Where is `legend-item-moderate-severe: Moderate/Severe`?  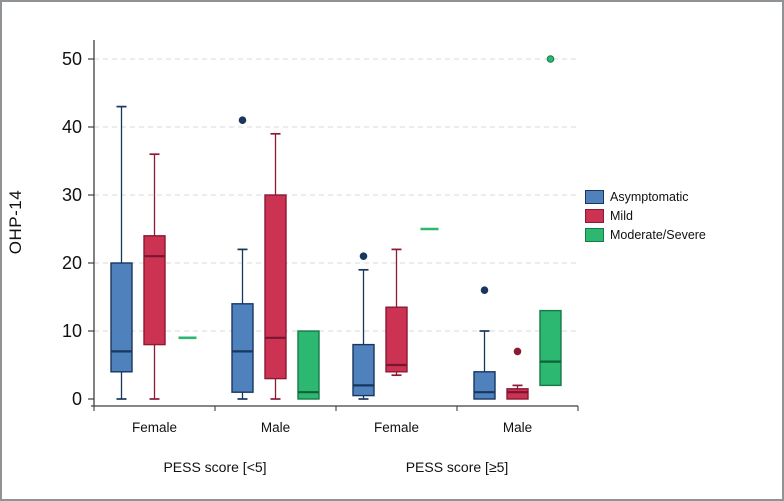 legend-item-moderate-severe: Moderate/Severe is located at coordinates (645, 235).